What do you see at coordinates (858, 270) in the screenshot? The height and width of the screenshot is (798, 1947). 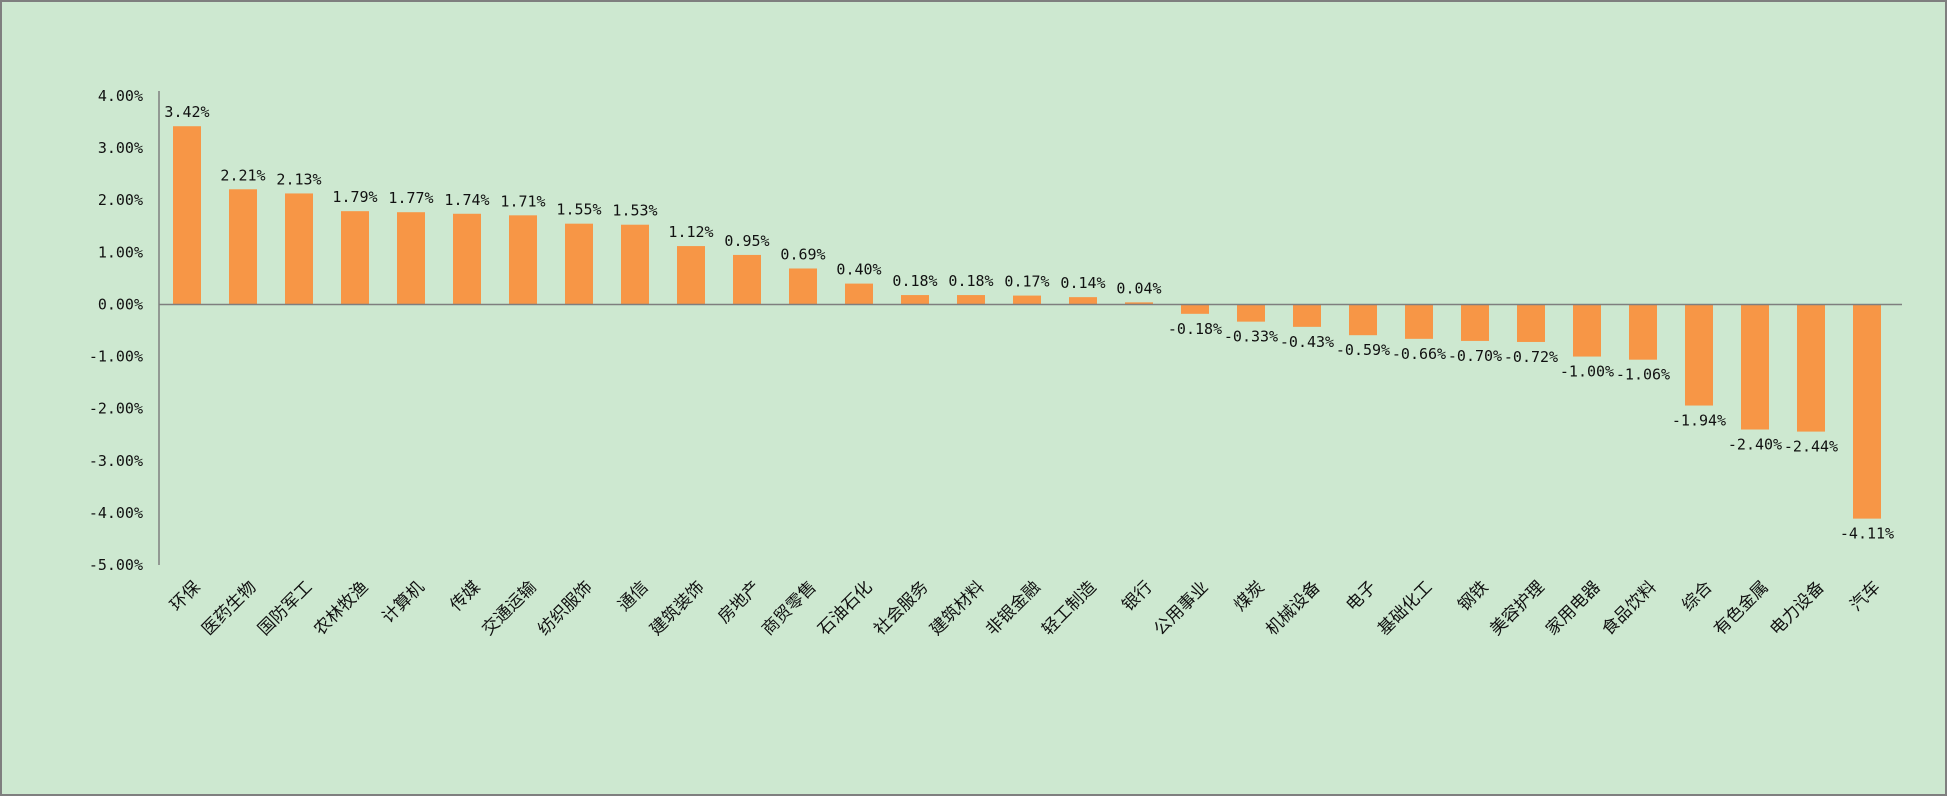 I see `data-label: 0.40%` at bounding box center [858, 270].